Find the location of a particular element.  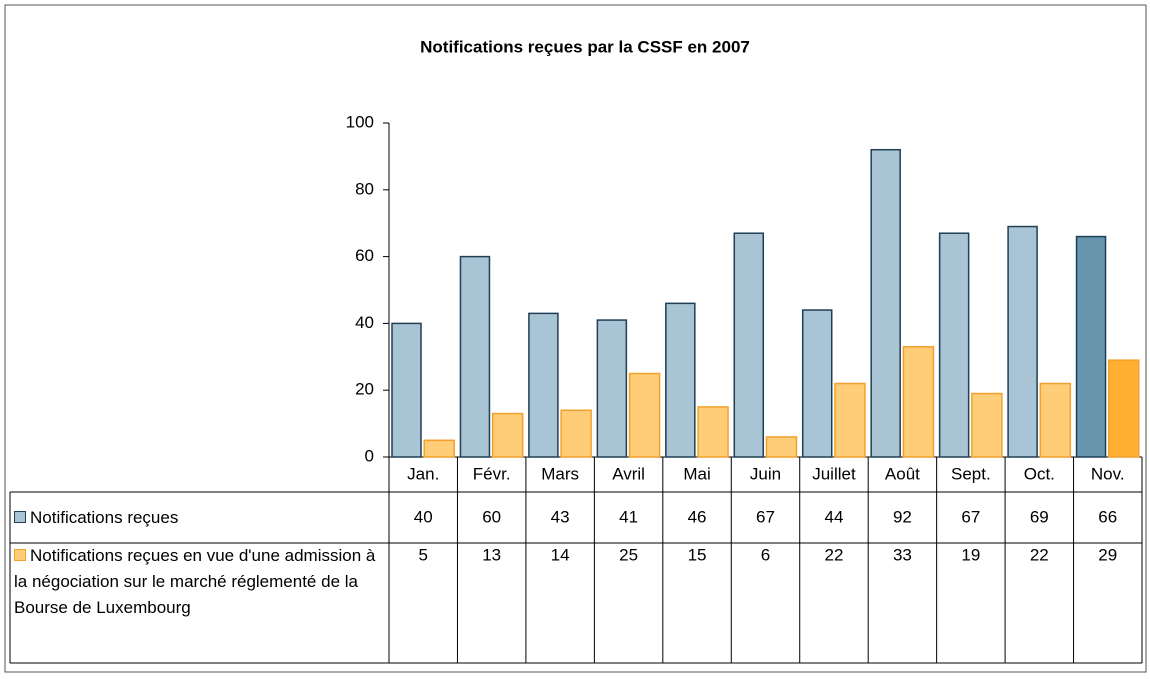

table-value: 44 is located at coordinates (833, 516).